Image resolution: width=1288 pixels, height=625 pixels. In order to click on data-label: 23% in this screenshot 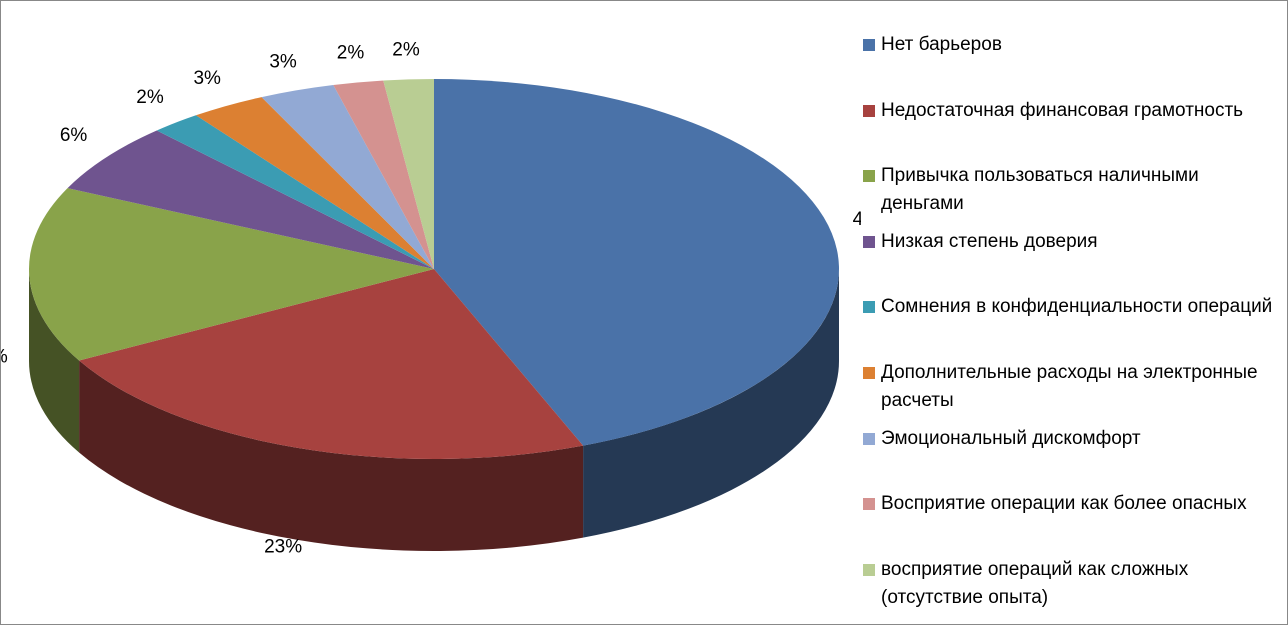, I will do `click(283, 547)`.